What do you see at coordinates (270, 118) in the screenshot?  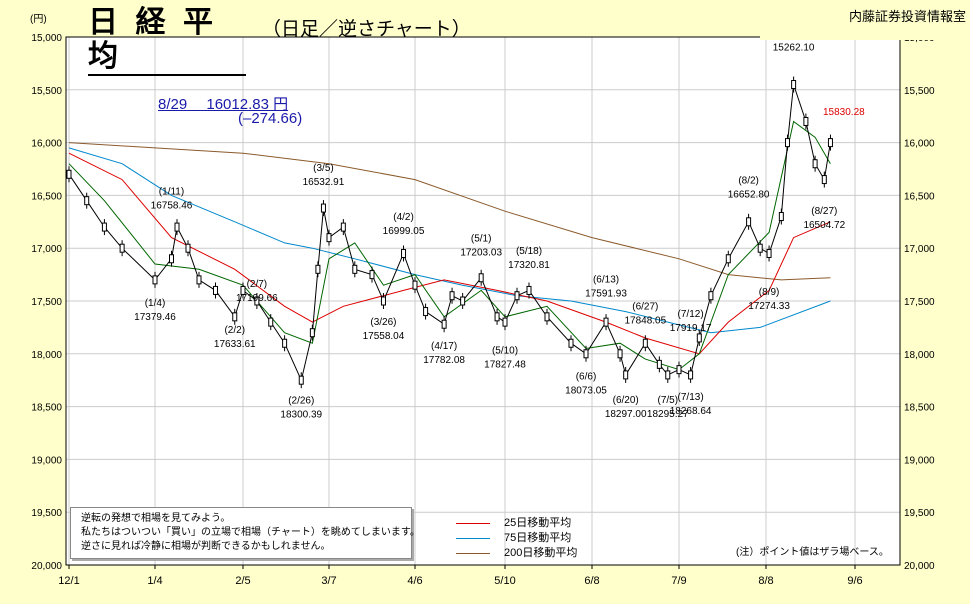 I see `latest-change: (–274.66)` at bounding box center [270, 118].